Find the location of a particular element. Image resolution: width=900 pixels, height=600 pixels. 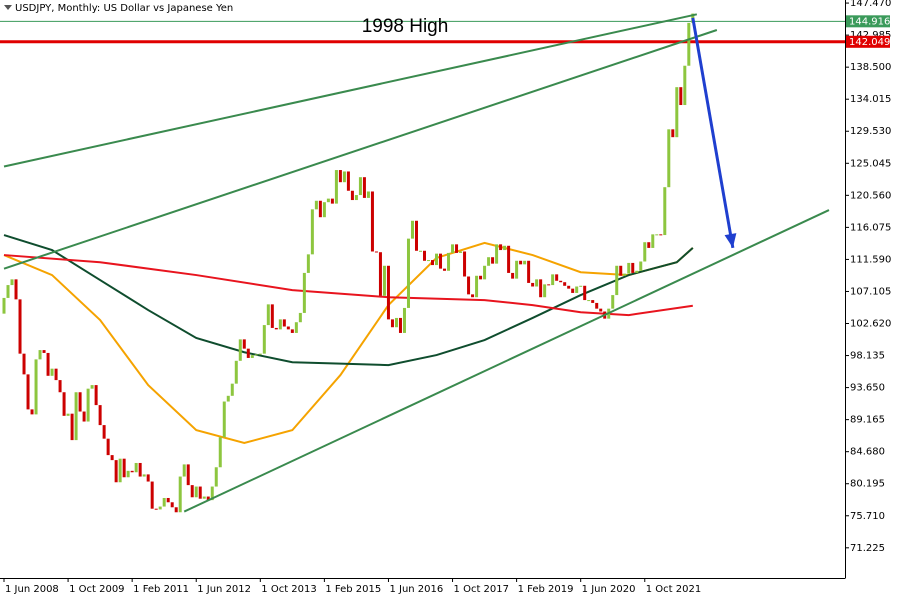

y-tick-label: 102.620 is located at coordinates (870, 324).